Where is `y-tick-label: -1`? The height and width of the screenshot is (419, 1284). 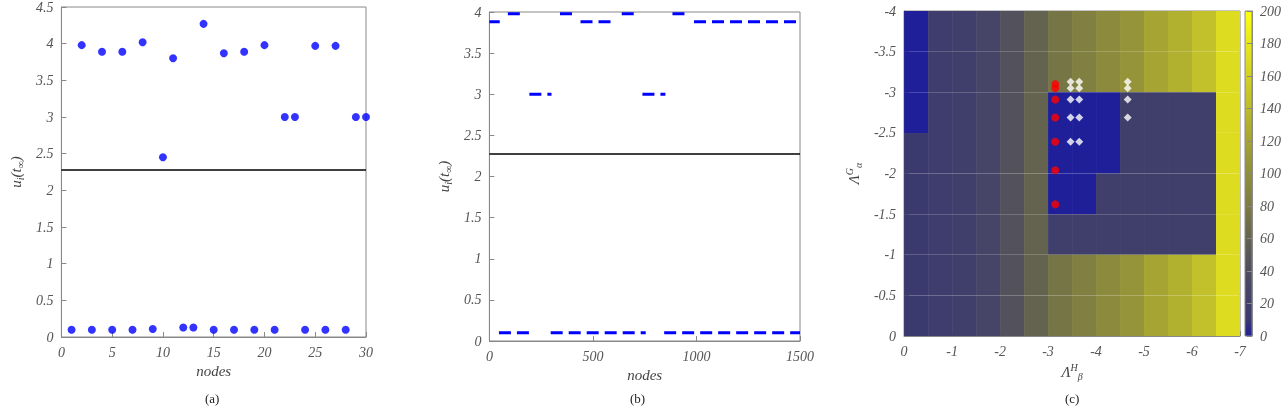 y-tick-label: -1 is located at coordinates (890, 255).